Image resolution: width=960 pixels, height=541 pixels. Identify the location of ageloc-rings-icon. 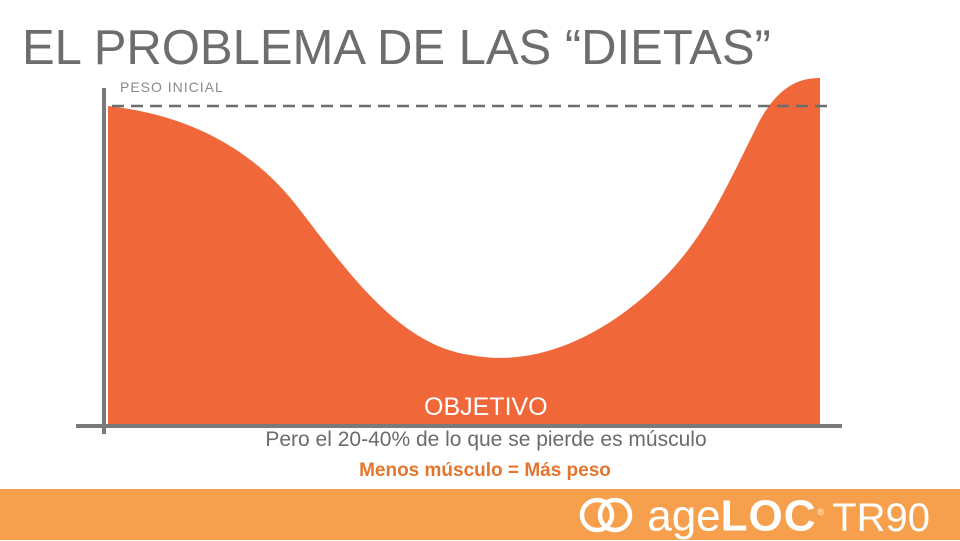
(606, 515).